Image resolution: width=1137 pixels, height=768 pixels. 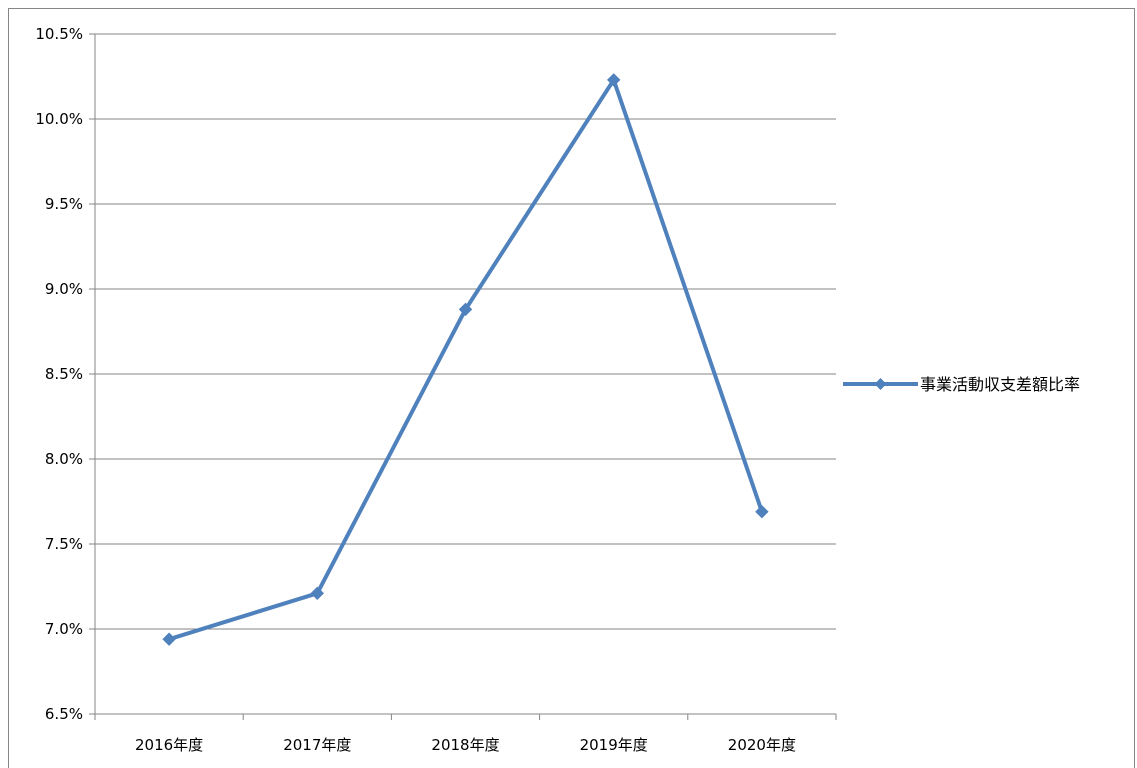 I want to click on y-tick-label: 7.5%, so click(x=64, y=544).